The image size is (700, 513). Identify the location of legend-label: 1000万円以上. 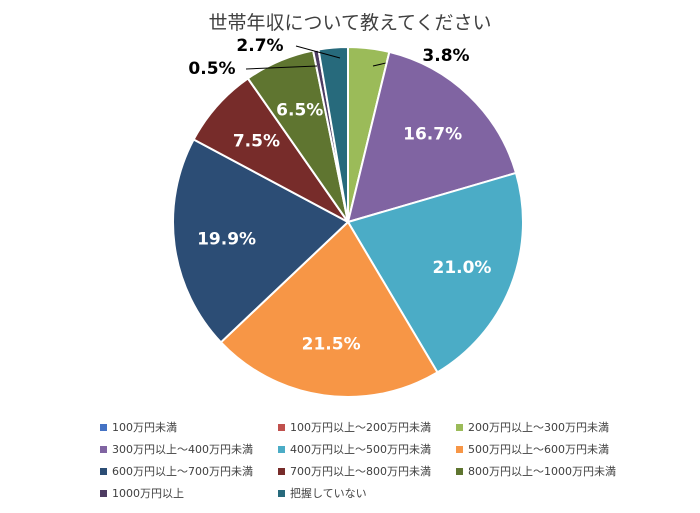
(148, 493).